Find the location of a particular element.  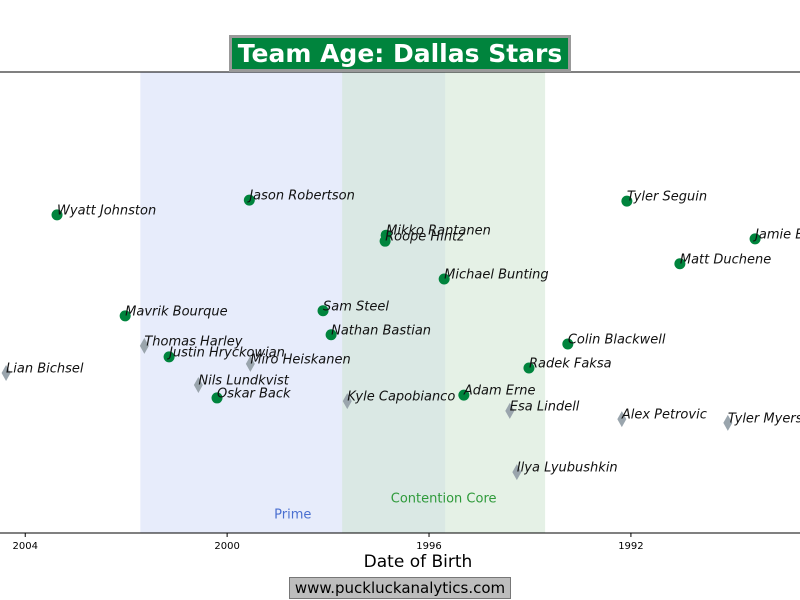

point-label: Ilya Lyubushkin is located at coordinates (567, 468).